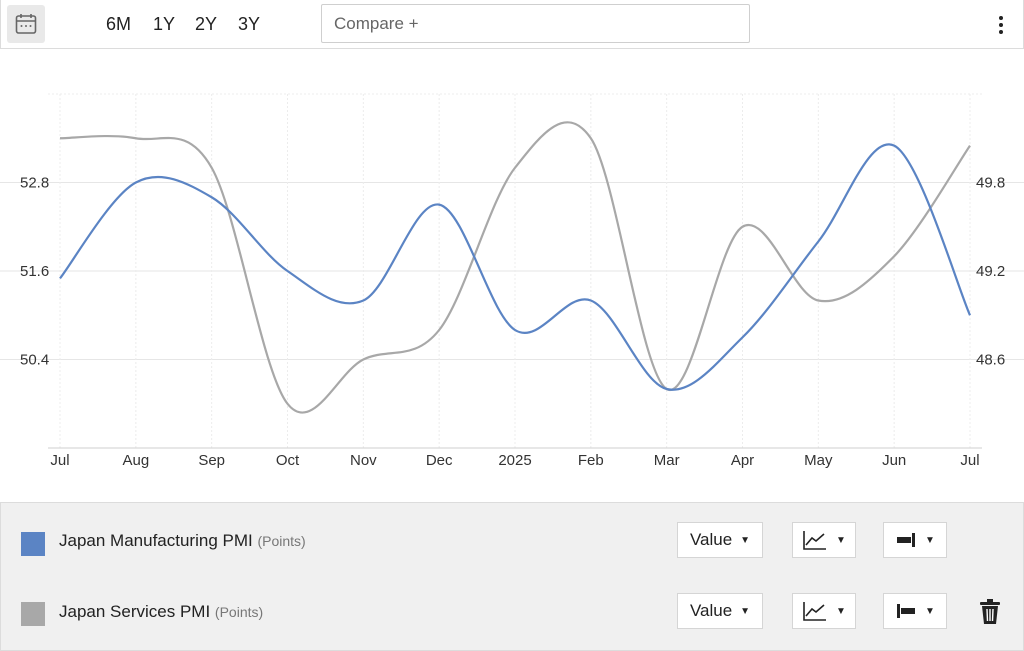 This screenshot has width=1024, height=651. I want to click on x-tick-label: Nov, so click(363, 460).